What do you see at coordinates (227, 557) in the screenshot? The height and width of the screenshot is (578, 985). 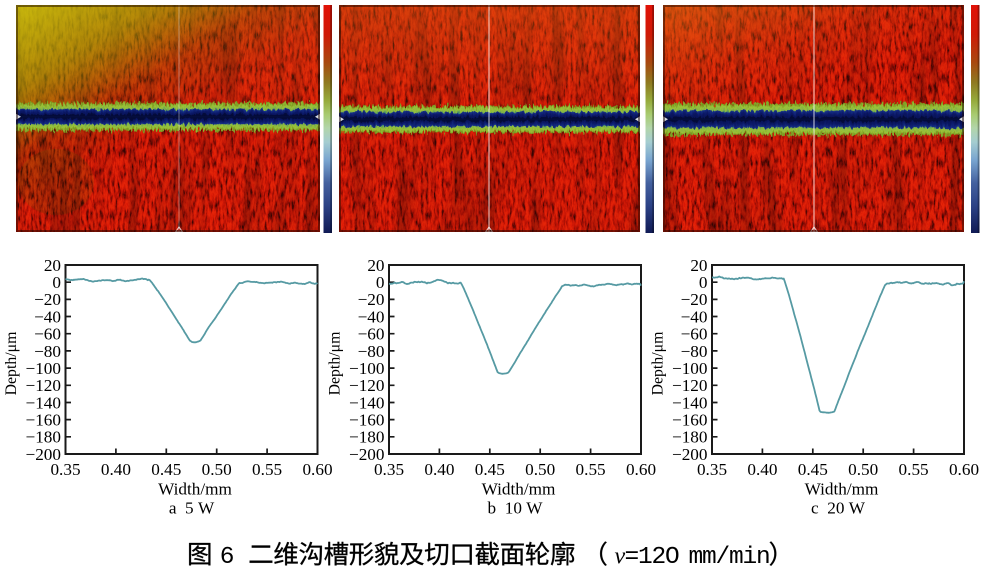 I see `svg-text: 6` at bounding box center [227, 557].